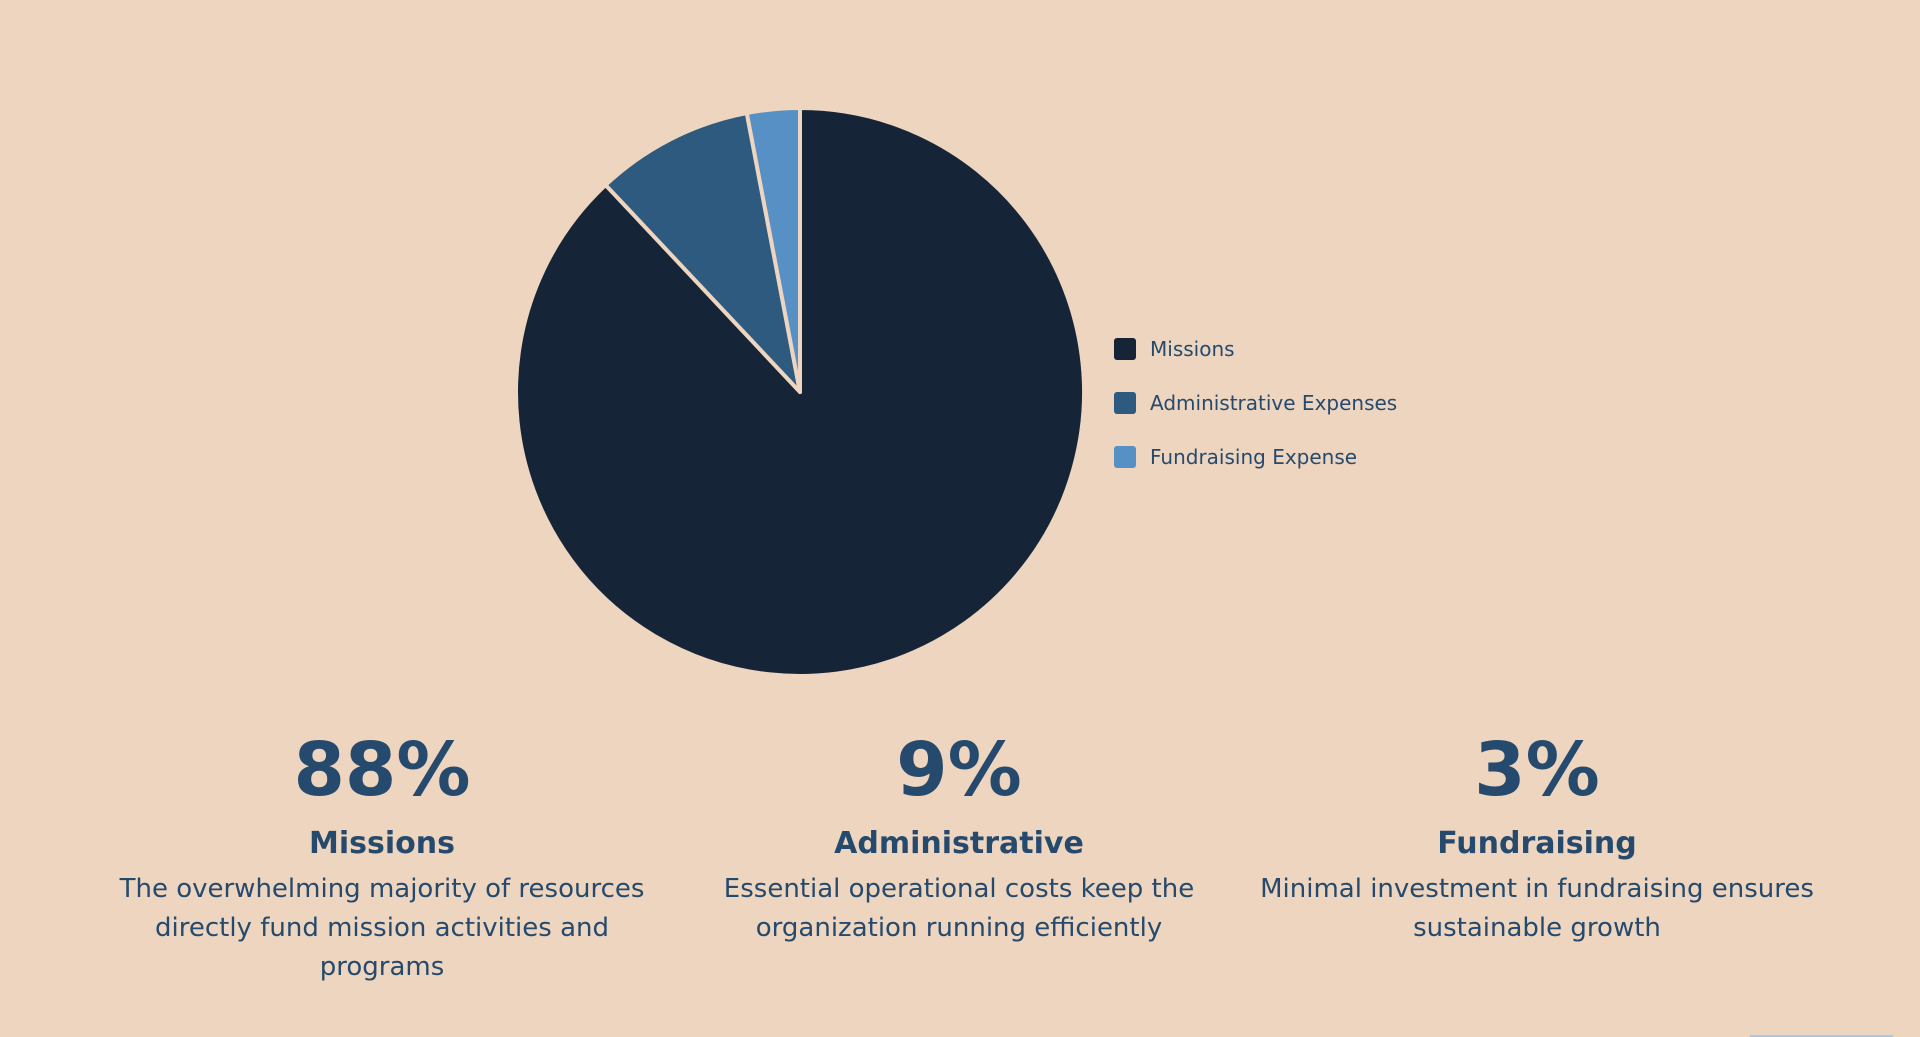 This screenshot has width=1920, height=1037. What do you see at coordinates (1274, 403) in the screenshot?
I see `legend-label: Administrative Expenses` at bounding box center [1274, 403].